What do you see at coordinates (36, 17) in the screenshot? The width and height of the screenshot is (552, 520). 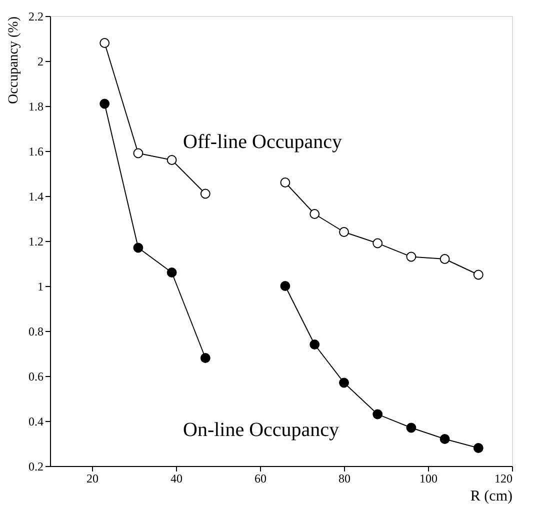 I see `y-tick-label: 2.2` at bounding box center [36, 17].